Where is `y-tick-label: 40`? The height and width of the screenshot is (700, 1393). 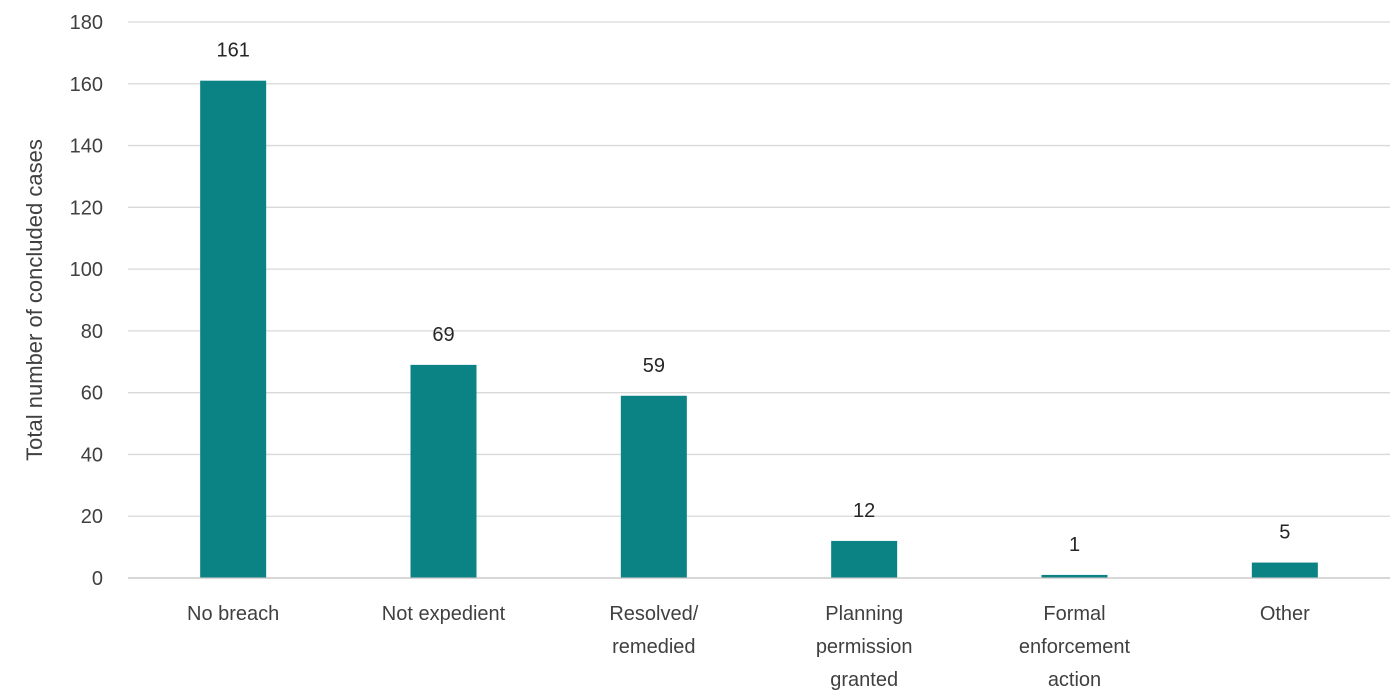
y-tick-label: 40 is located at coordinates (92, 455).